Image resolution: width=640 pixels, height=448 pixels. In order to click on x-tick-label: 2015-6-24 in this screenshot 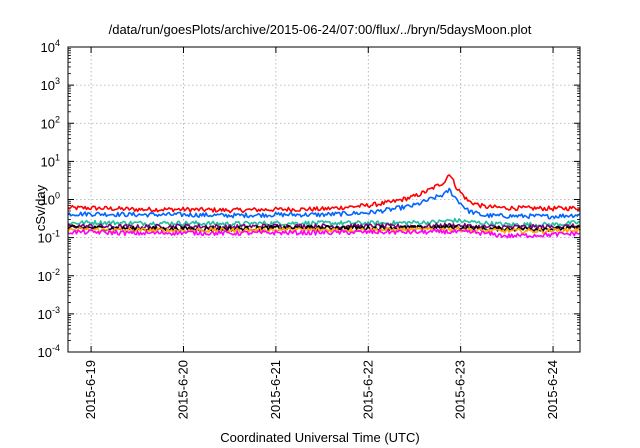, I will do `click(552, 389)`.